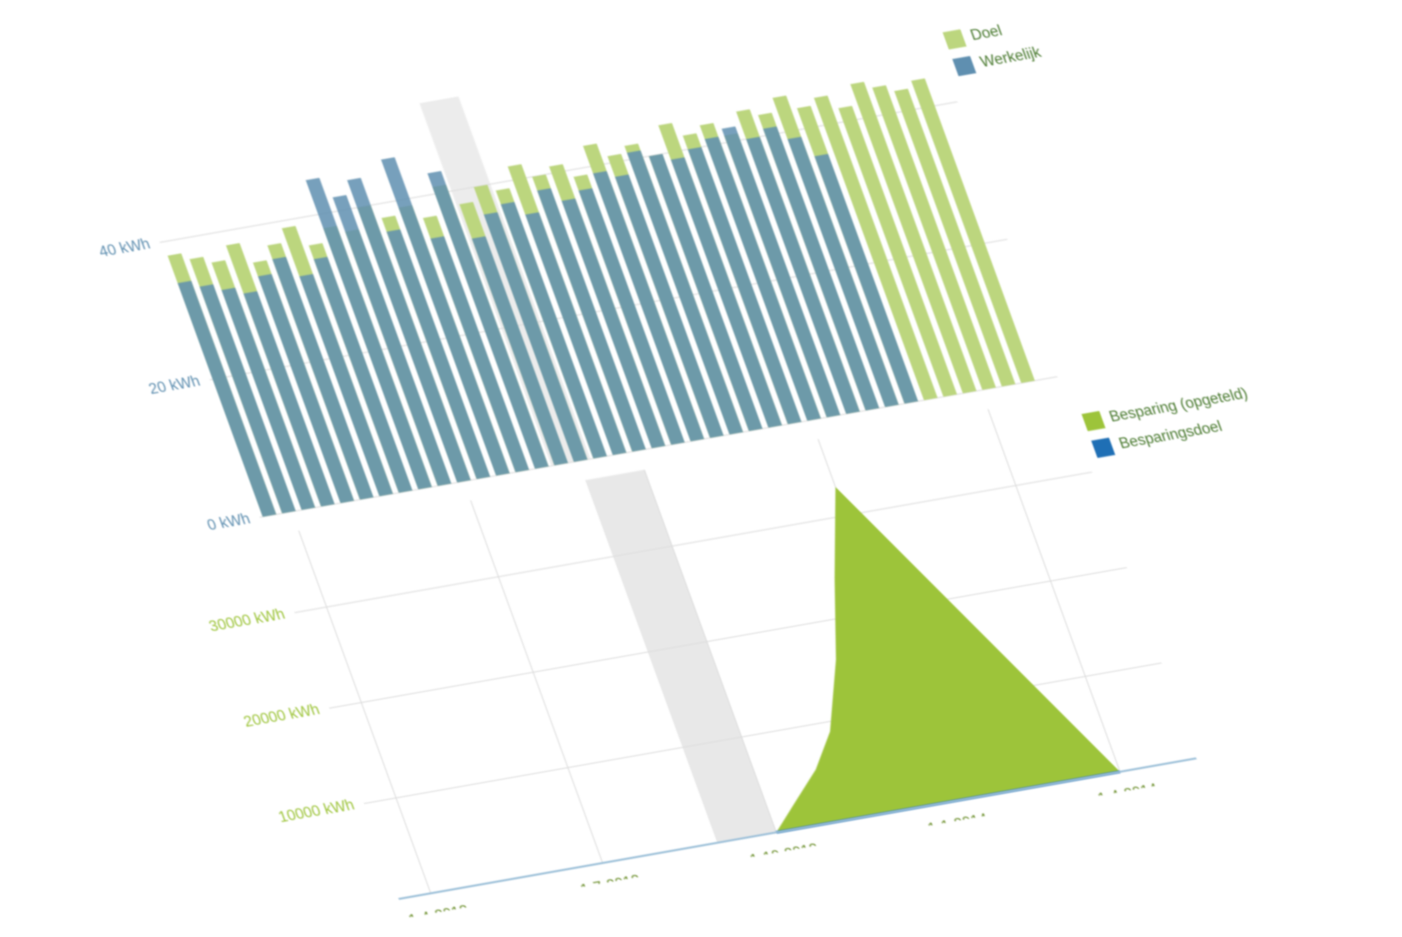 This screenshot has height=937, width=1402. I want to click on legend-label: Doel, so click(986, 33).